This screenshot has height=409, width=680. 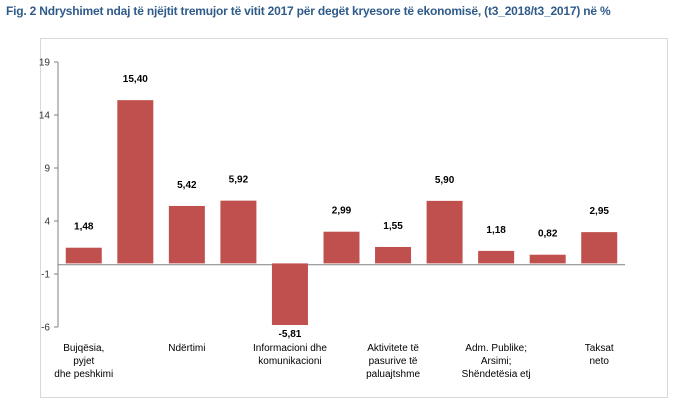 What do you see at coordinates (84, 227) in the screenshot?
I see `data-label: 1,48` at bounding box center [84, 227].